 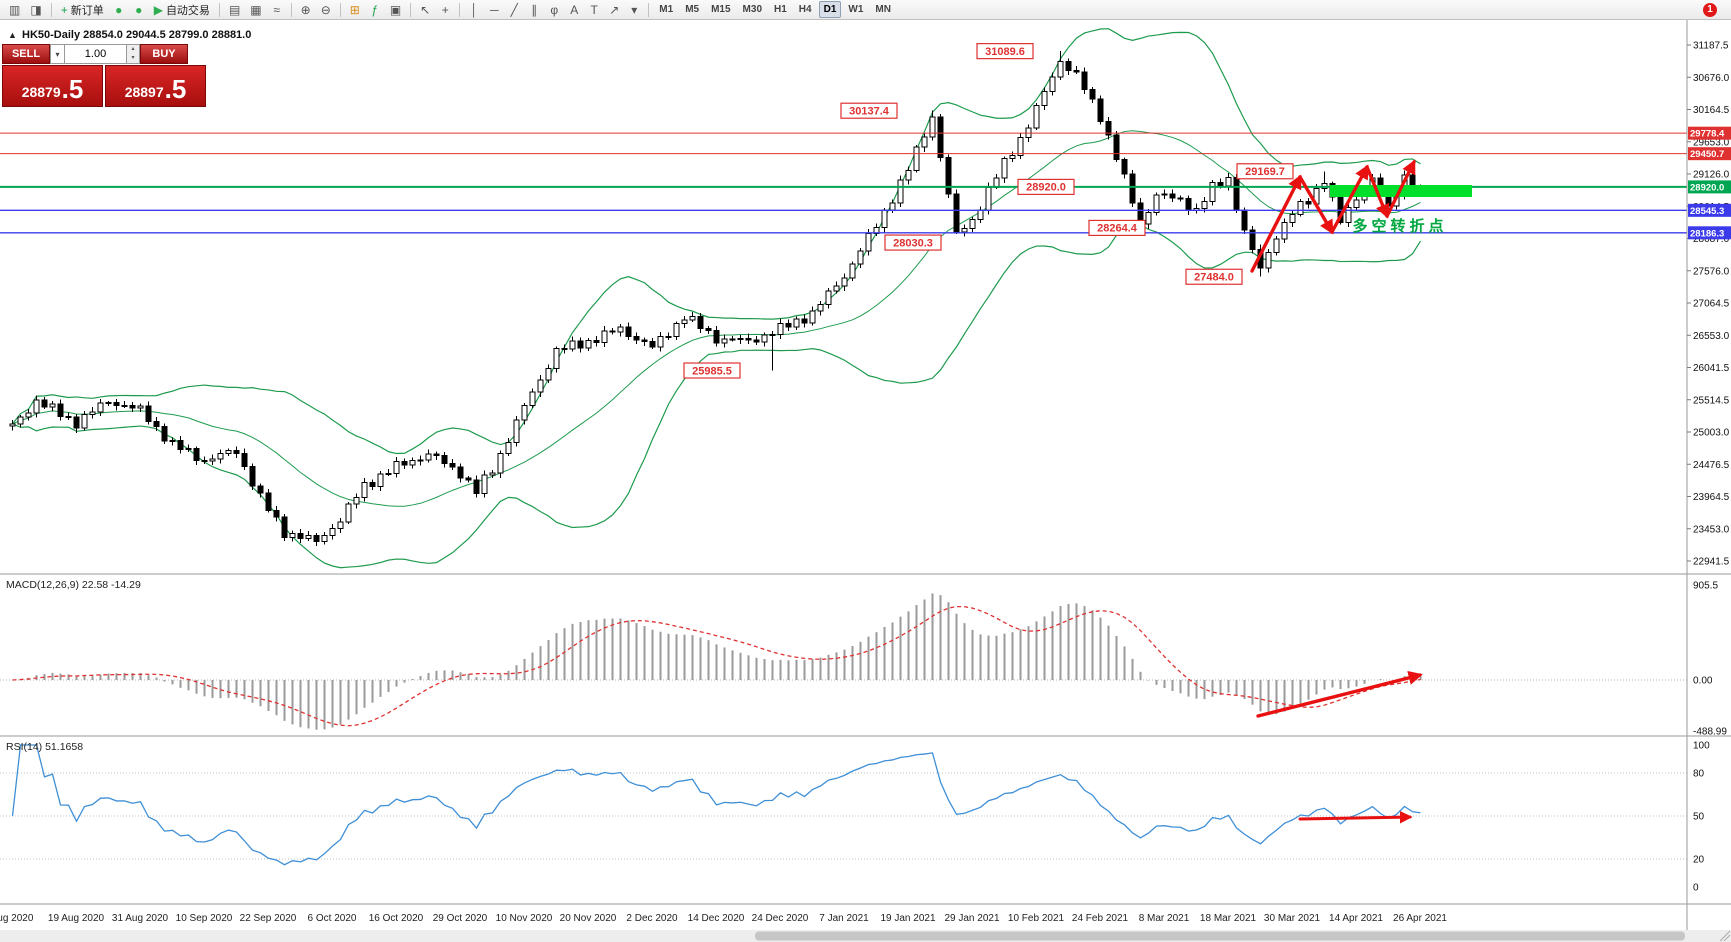 What do you see at coordinates (883, 9) in the screenshot?
I see `timeframe-mn: MN` at bounding box center [883, 9].